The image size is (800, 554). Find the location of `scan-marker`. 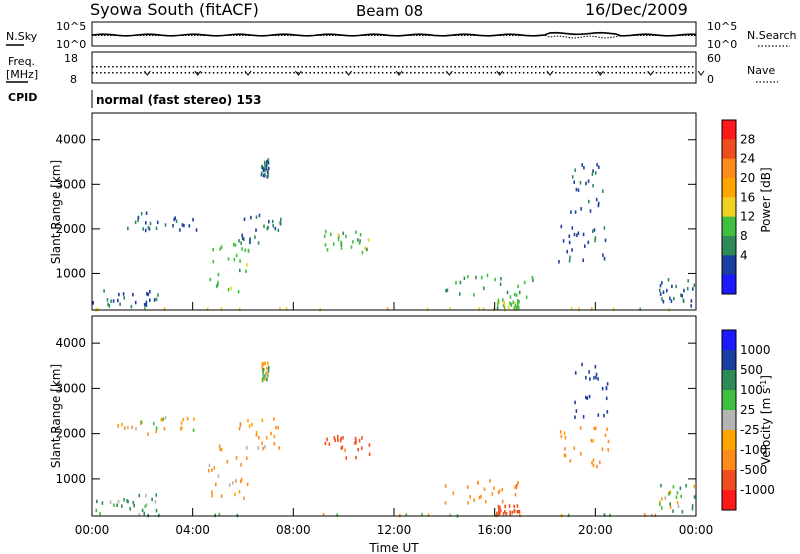

scan-marker is located at coordinates (651, 73).